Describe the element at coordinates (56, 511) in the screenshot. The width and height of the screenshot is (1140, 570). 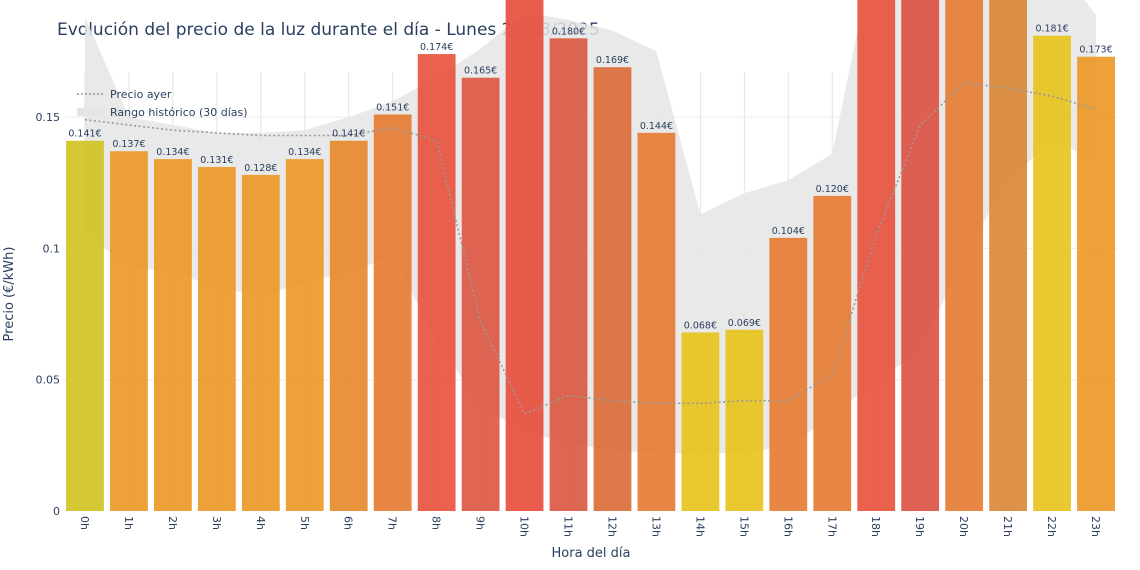
I see `y-tick-label: 0` at that location.